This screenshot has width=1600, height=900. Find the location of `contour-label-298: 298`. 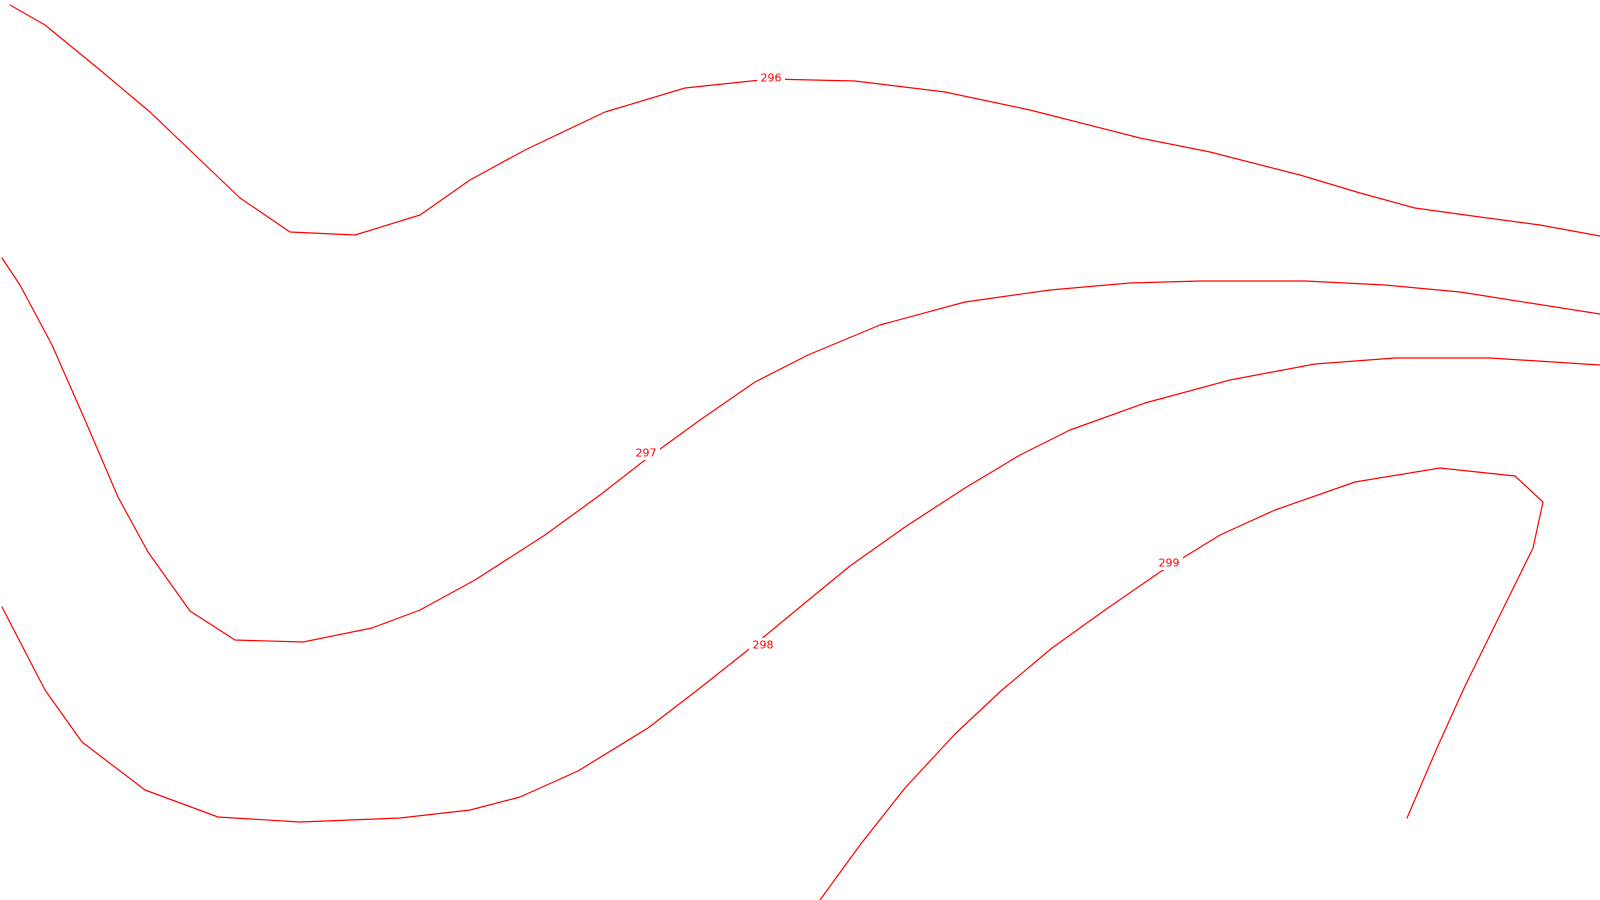

contour-label-298: 298 is located at coordinates (763, 645).